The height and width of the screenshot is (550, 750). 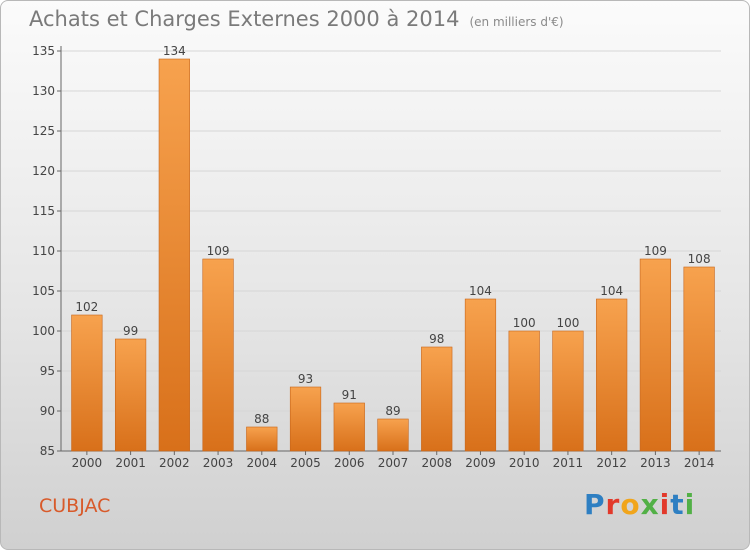 What do you see at coordinates (43, 211) in the screenshot?
I see `y-tick-label: 115` at bounding box center [43, 211].